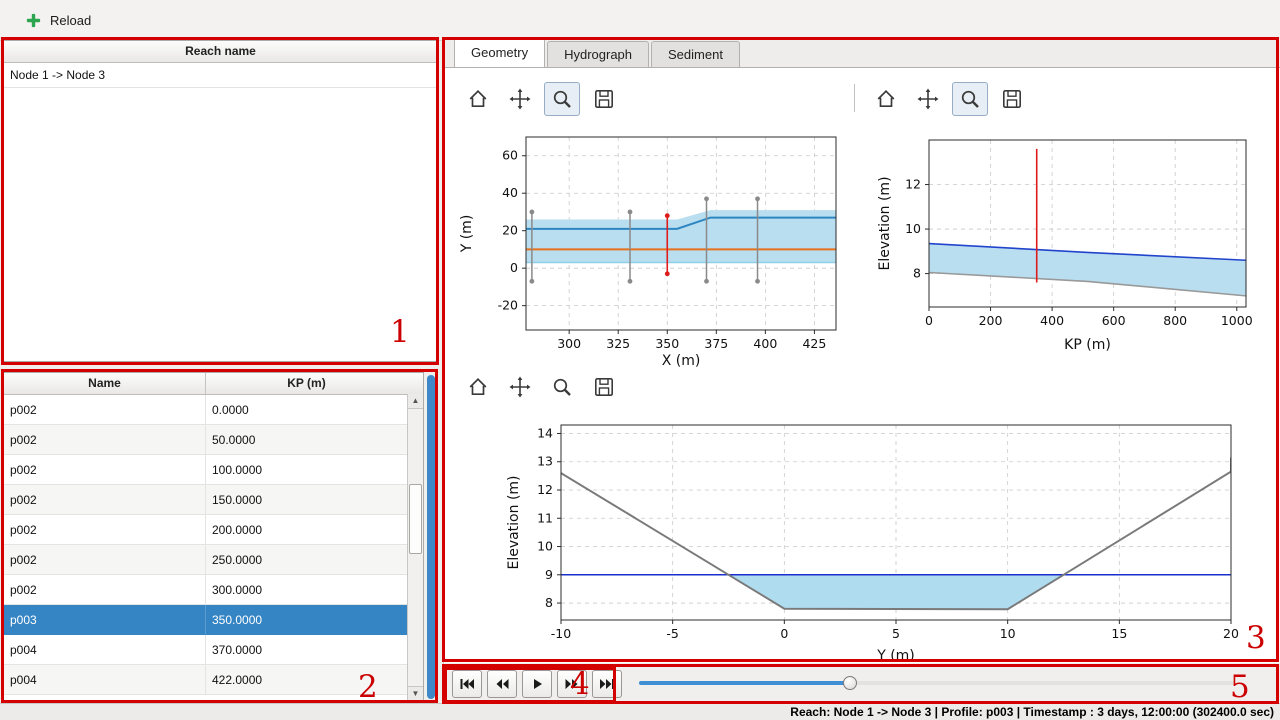  I want to click on table-row: p002 250.0000, so click(213, 560).